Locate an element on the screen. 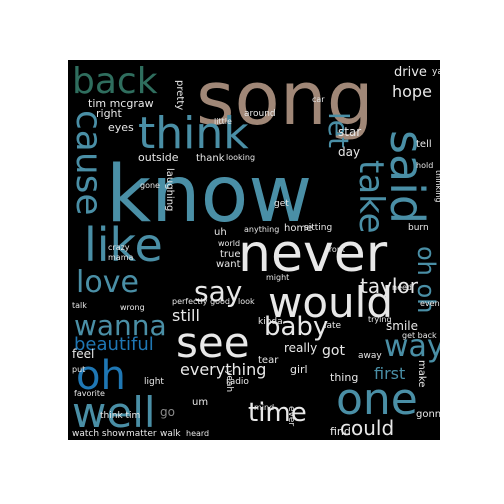  word-taylor: taylor is located at coordinates (389, 286).